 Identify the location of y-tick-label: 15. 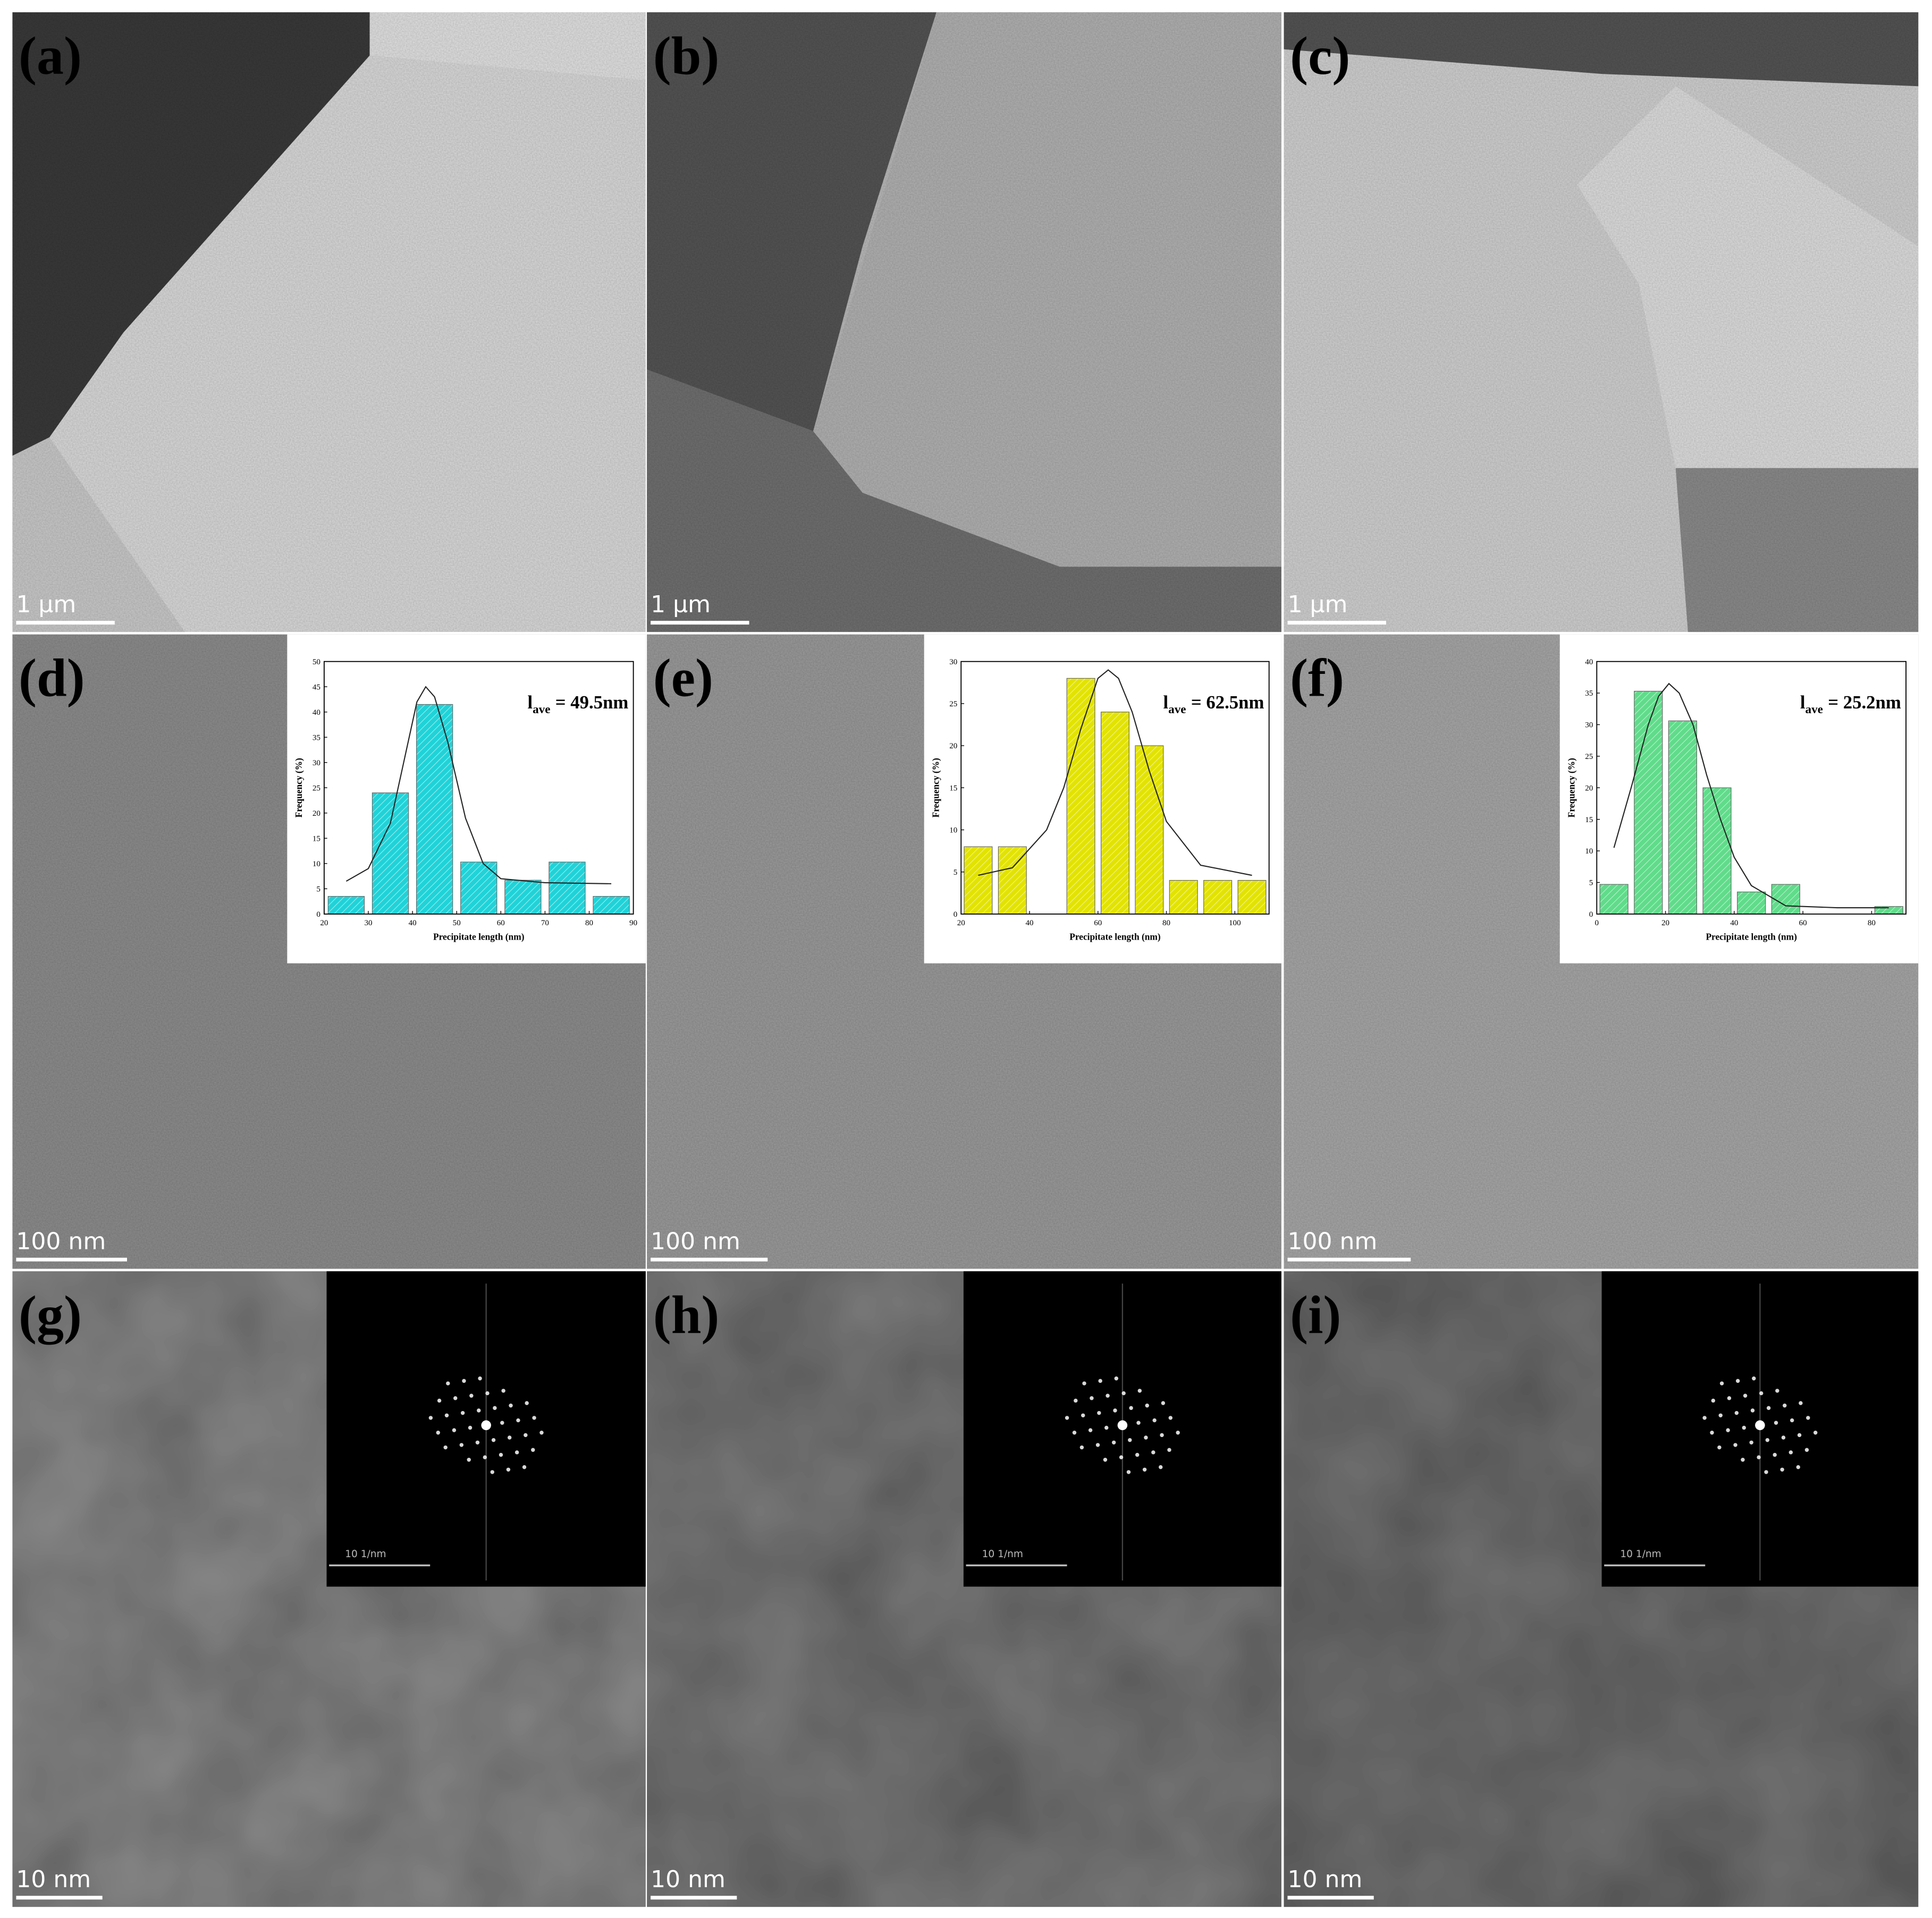
(953, 788).